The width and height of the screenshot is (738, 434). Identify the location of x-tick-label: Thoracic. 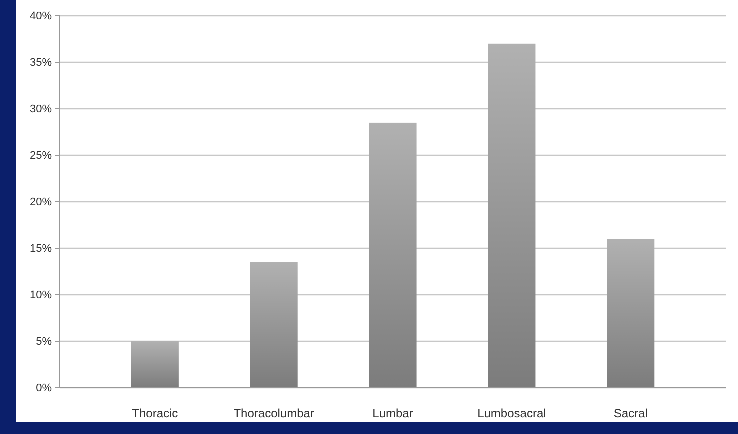
(155, 413).